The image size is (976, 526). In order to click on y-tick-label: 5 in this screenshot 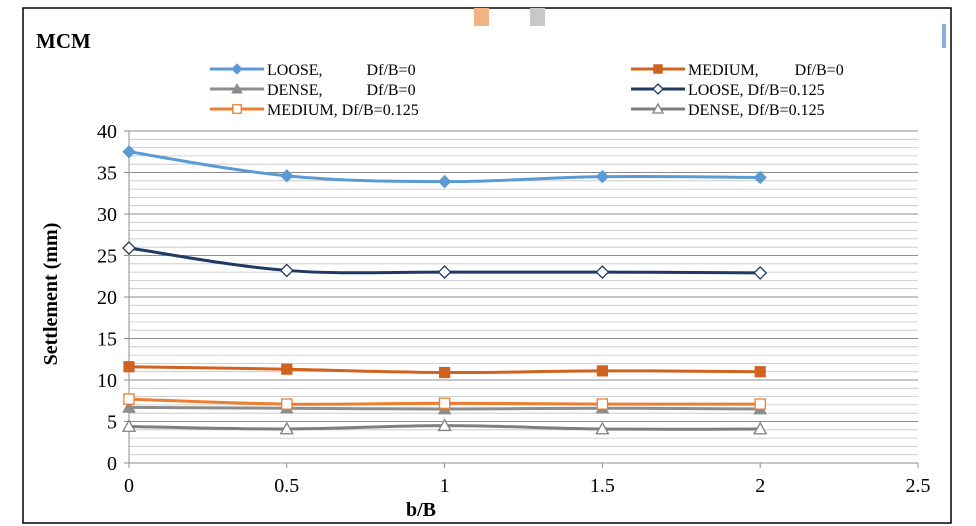, I will do `click(112, 423)`.